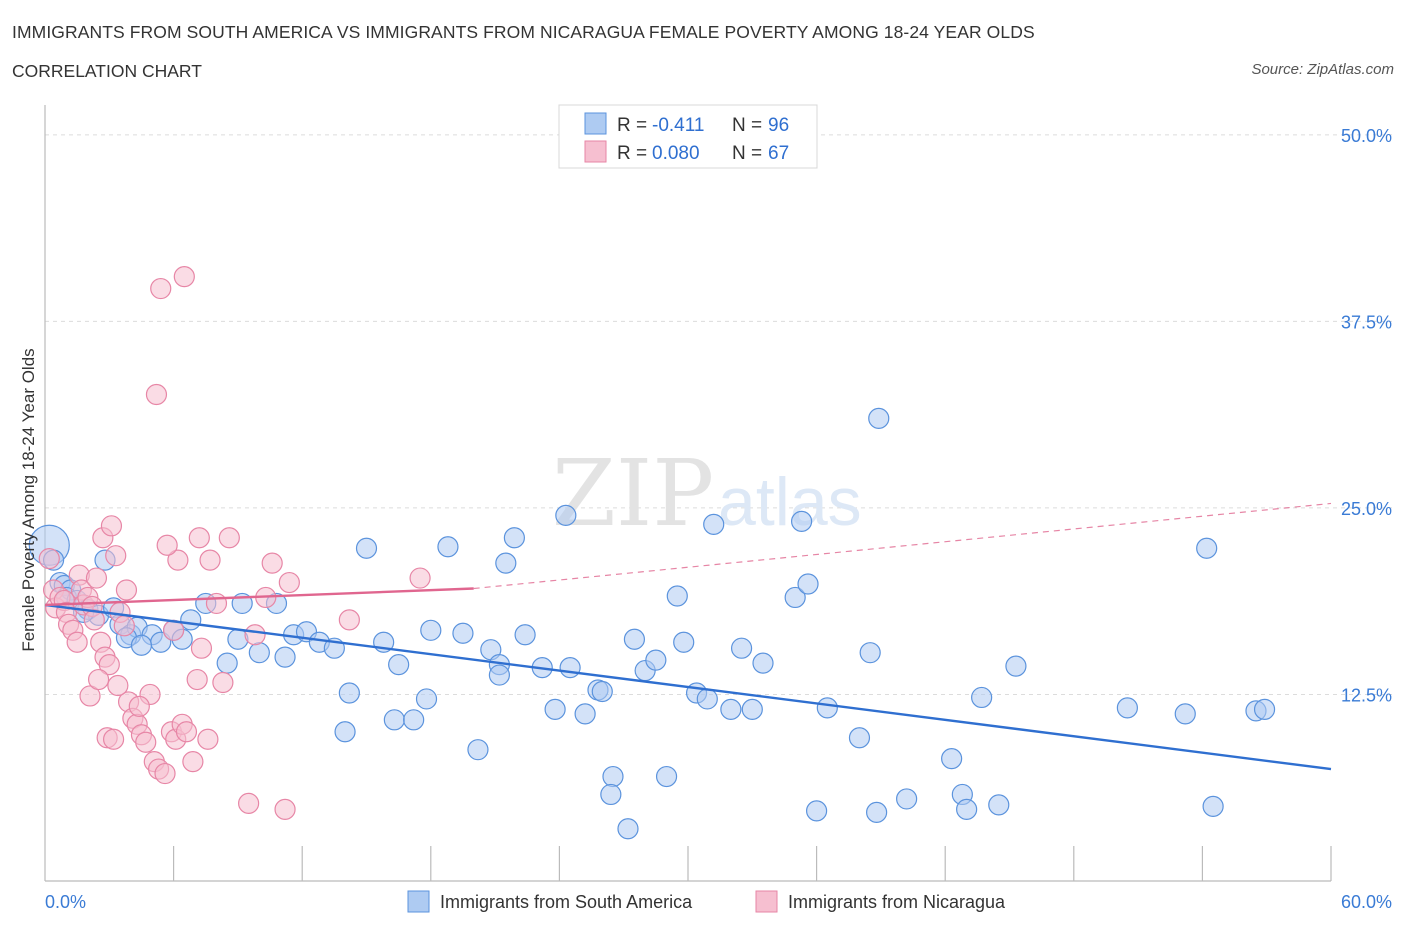 This screenshot has height=930, width=1406. I want to click on y-axis-title: Female Poverty Among 18-24 Year Olds, so click(28, 499).